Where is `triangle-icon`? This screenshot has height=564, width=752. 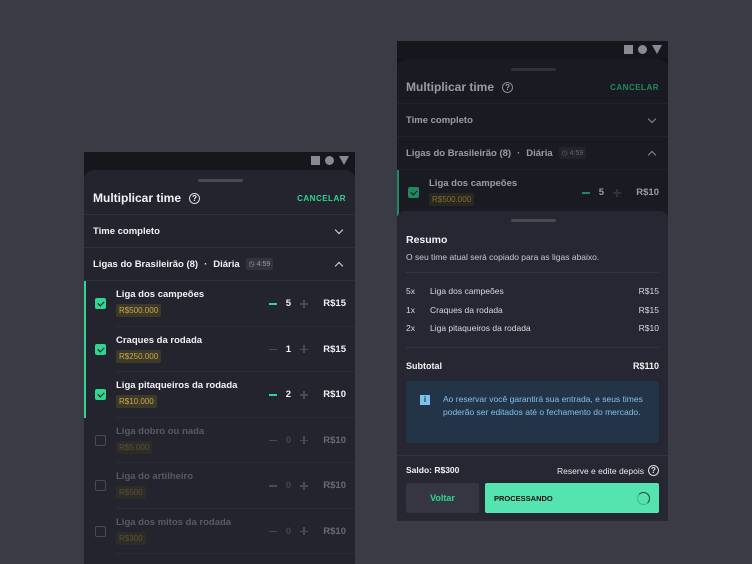 triangle-icon is located at coordinates (657, 49).